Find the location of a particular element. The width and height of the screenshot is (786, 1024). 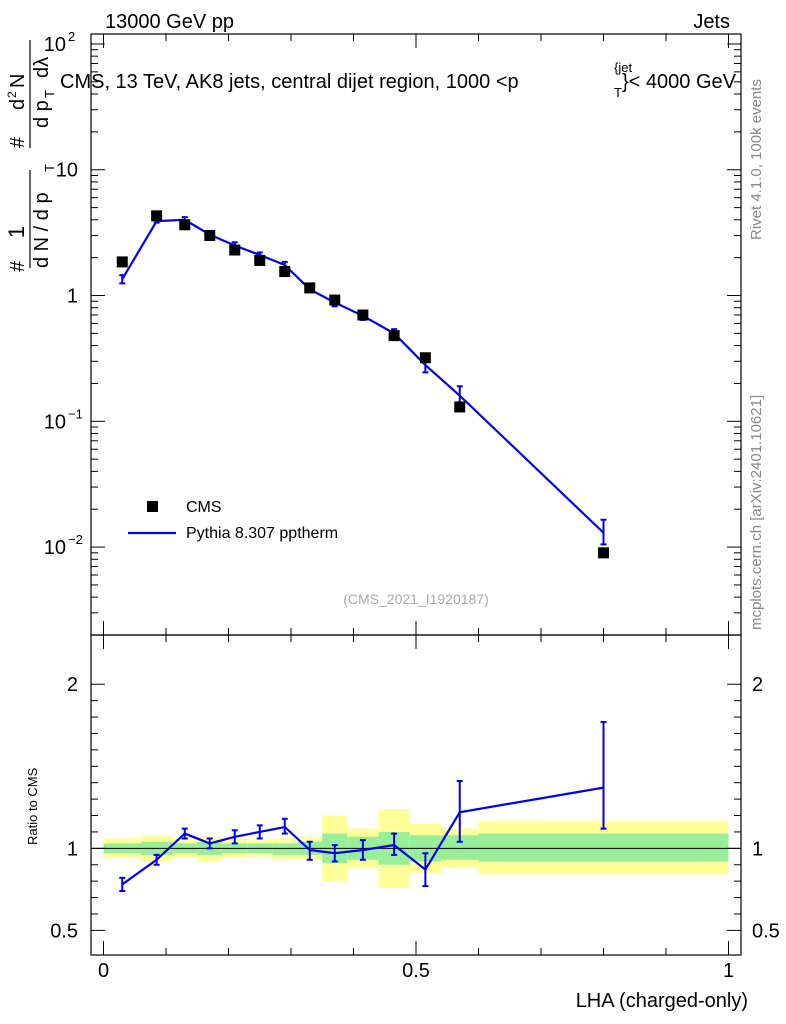

ratio-y-tick-label-left-0: 2 is located at coordinates (72, 685).